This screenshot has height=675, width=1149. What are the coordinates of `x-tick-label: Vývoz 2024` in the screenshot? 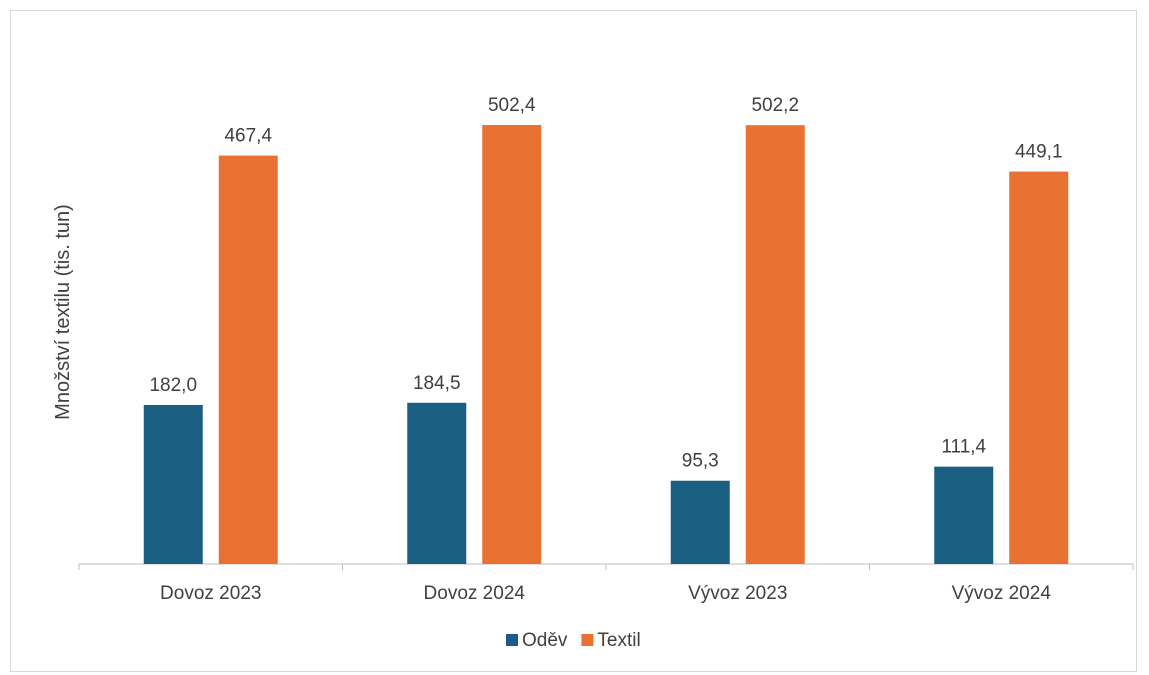 It's located at (1002, 593).